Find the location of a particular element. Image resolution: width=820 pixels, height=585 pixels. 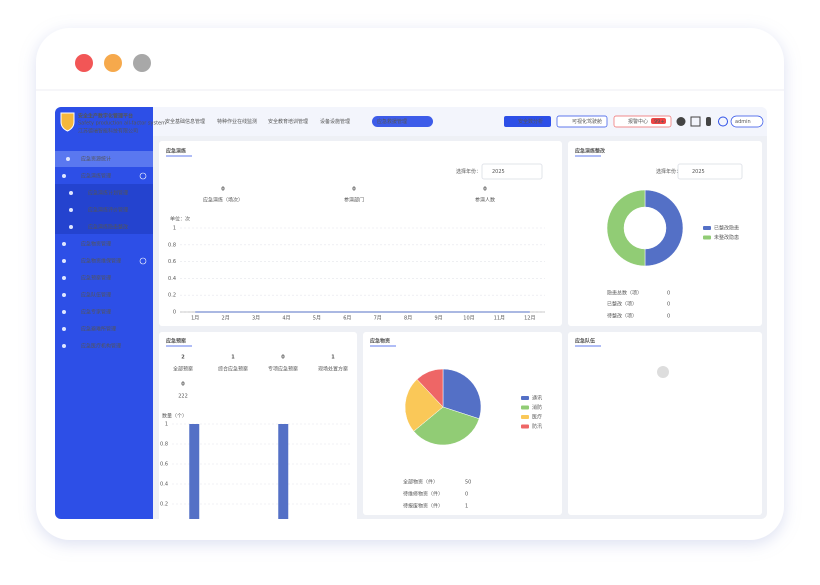

menu-item: 应急资源统计 is located at coordinates (96, 159).